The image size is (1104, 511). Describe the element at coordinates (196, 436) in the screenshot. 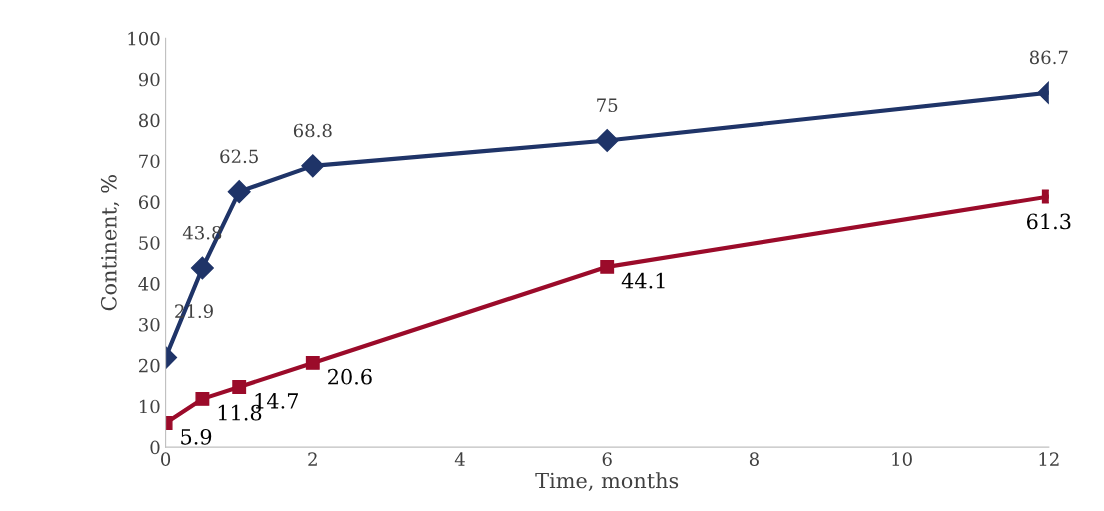

I see `data-label: 5.9` at that location.